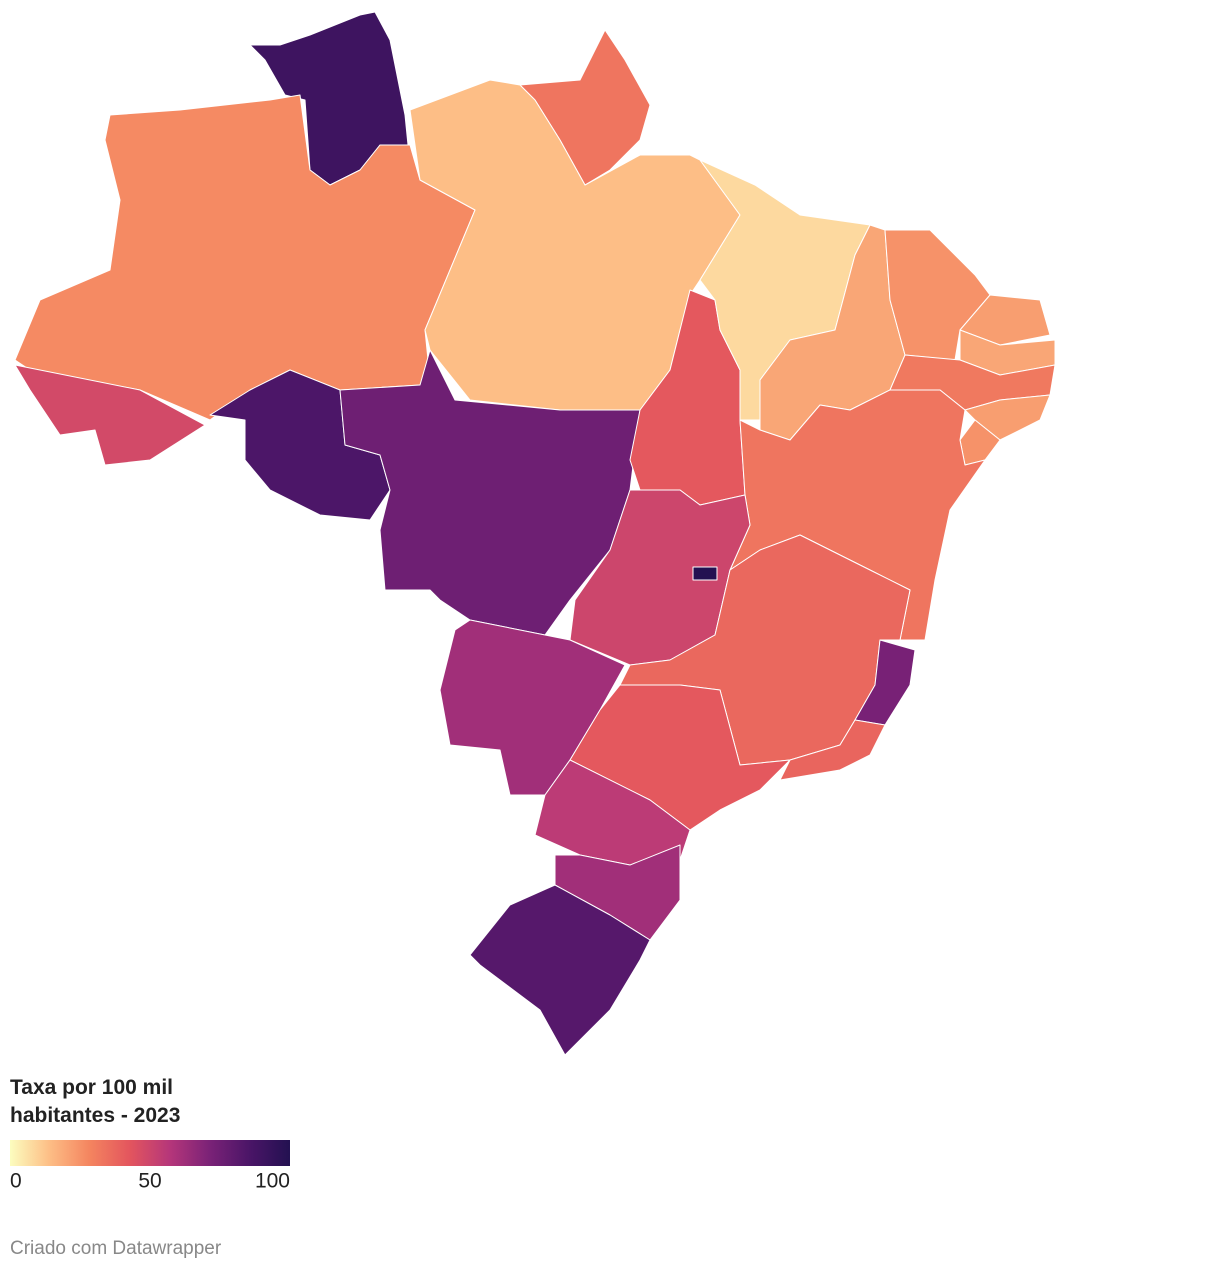 Image resolution: width=1220 pixels, height=1272 pixels. Describe the element at coordinates (150, 1153) in the screenshot. I see `color-legend` at that location.